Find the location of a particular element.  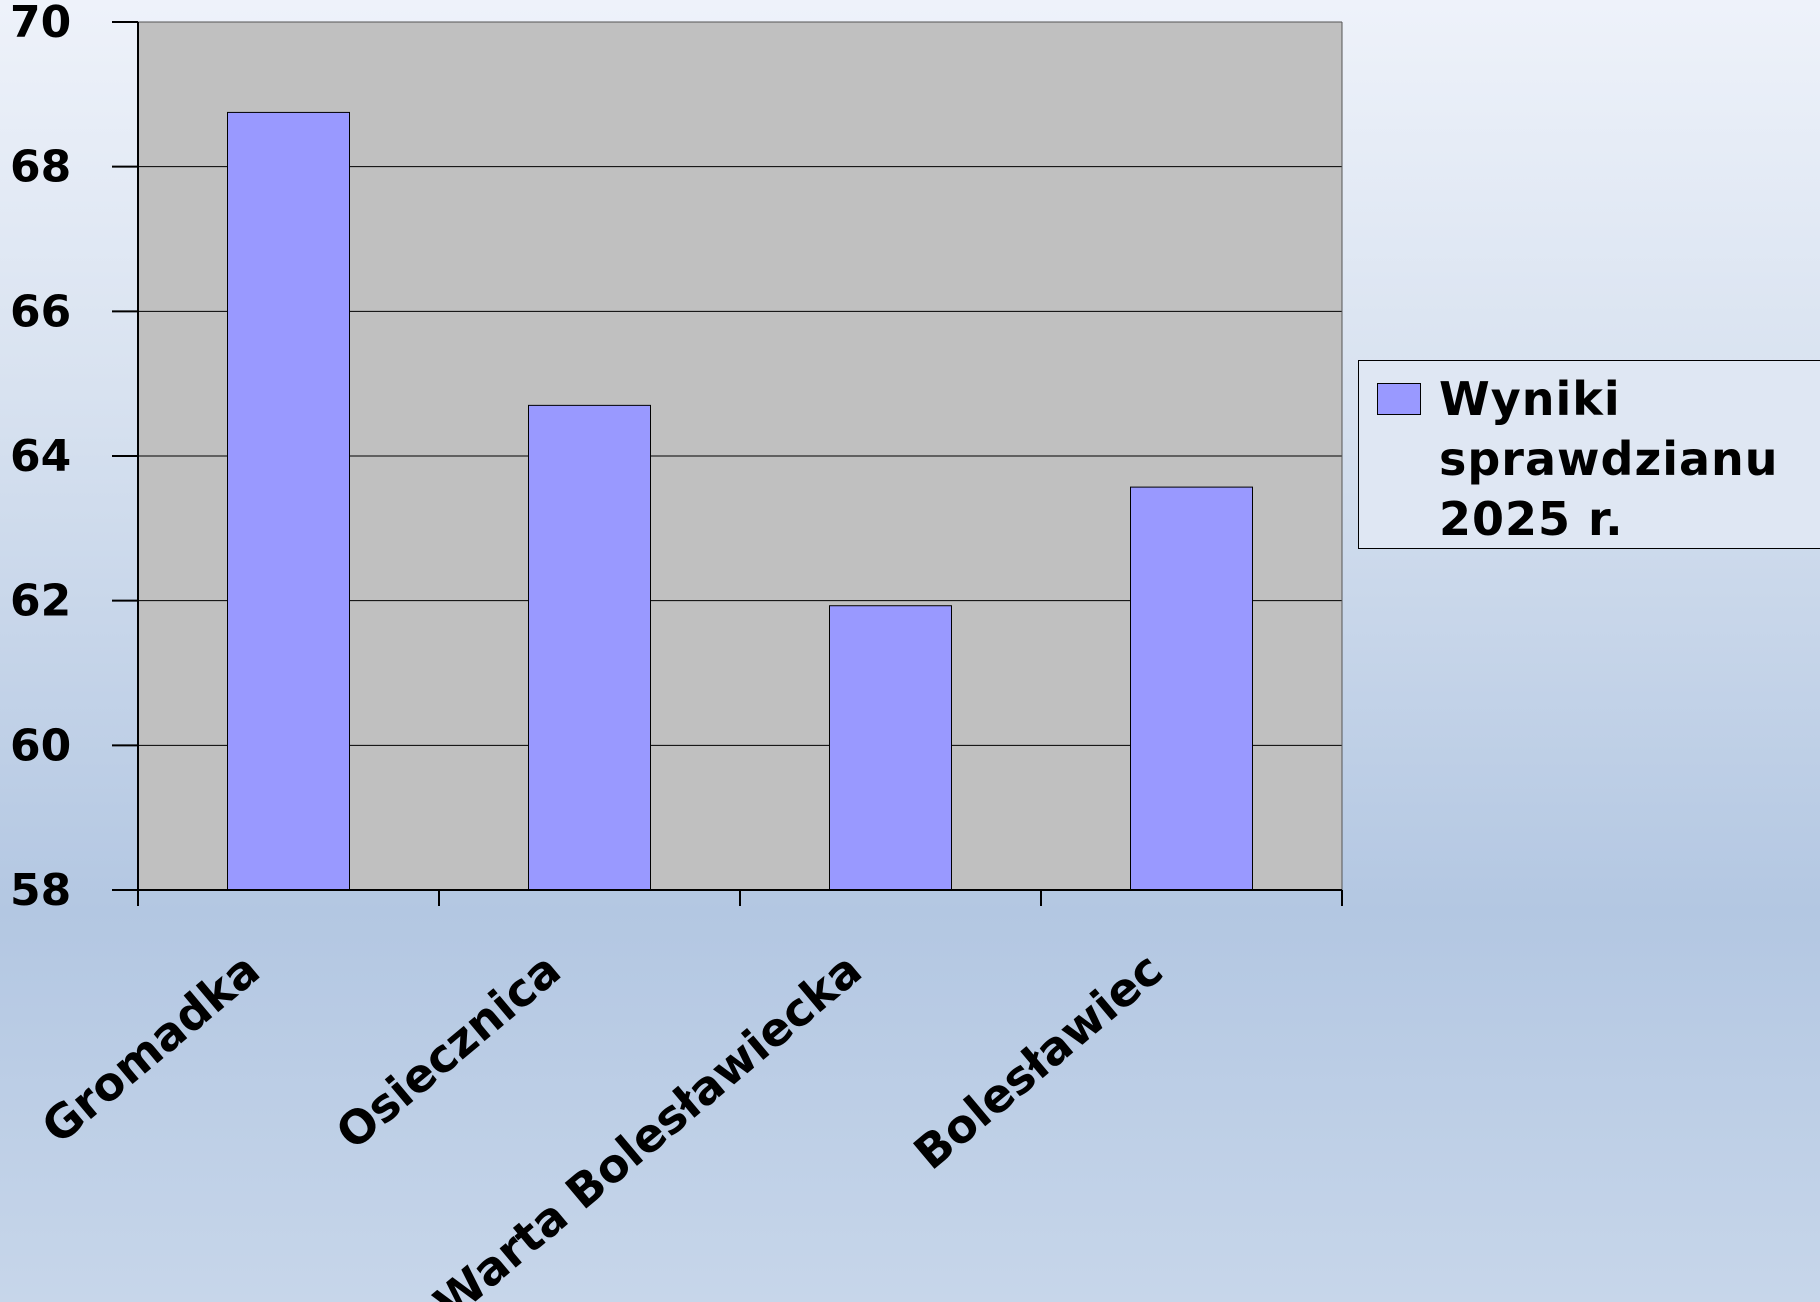

y-tick-label: 64 is located at coordinates (40, 456).